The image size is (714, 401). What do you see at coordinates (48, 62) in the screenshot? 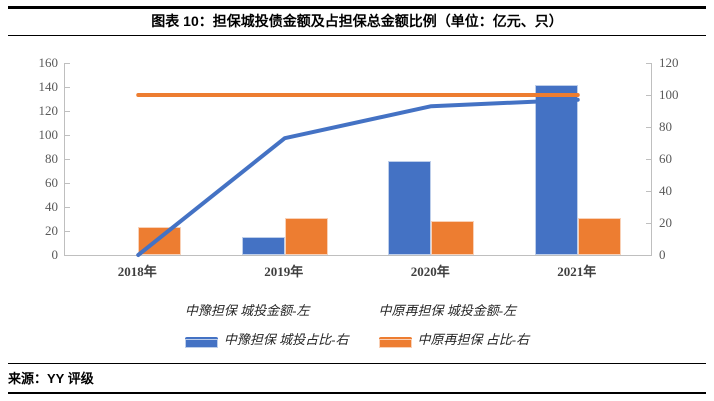
I see `left_axis-tick-label: 160` at bounding box center [48, 62].